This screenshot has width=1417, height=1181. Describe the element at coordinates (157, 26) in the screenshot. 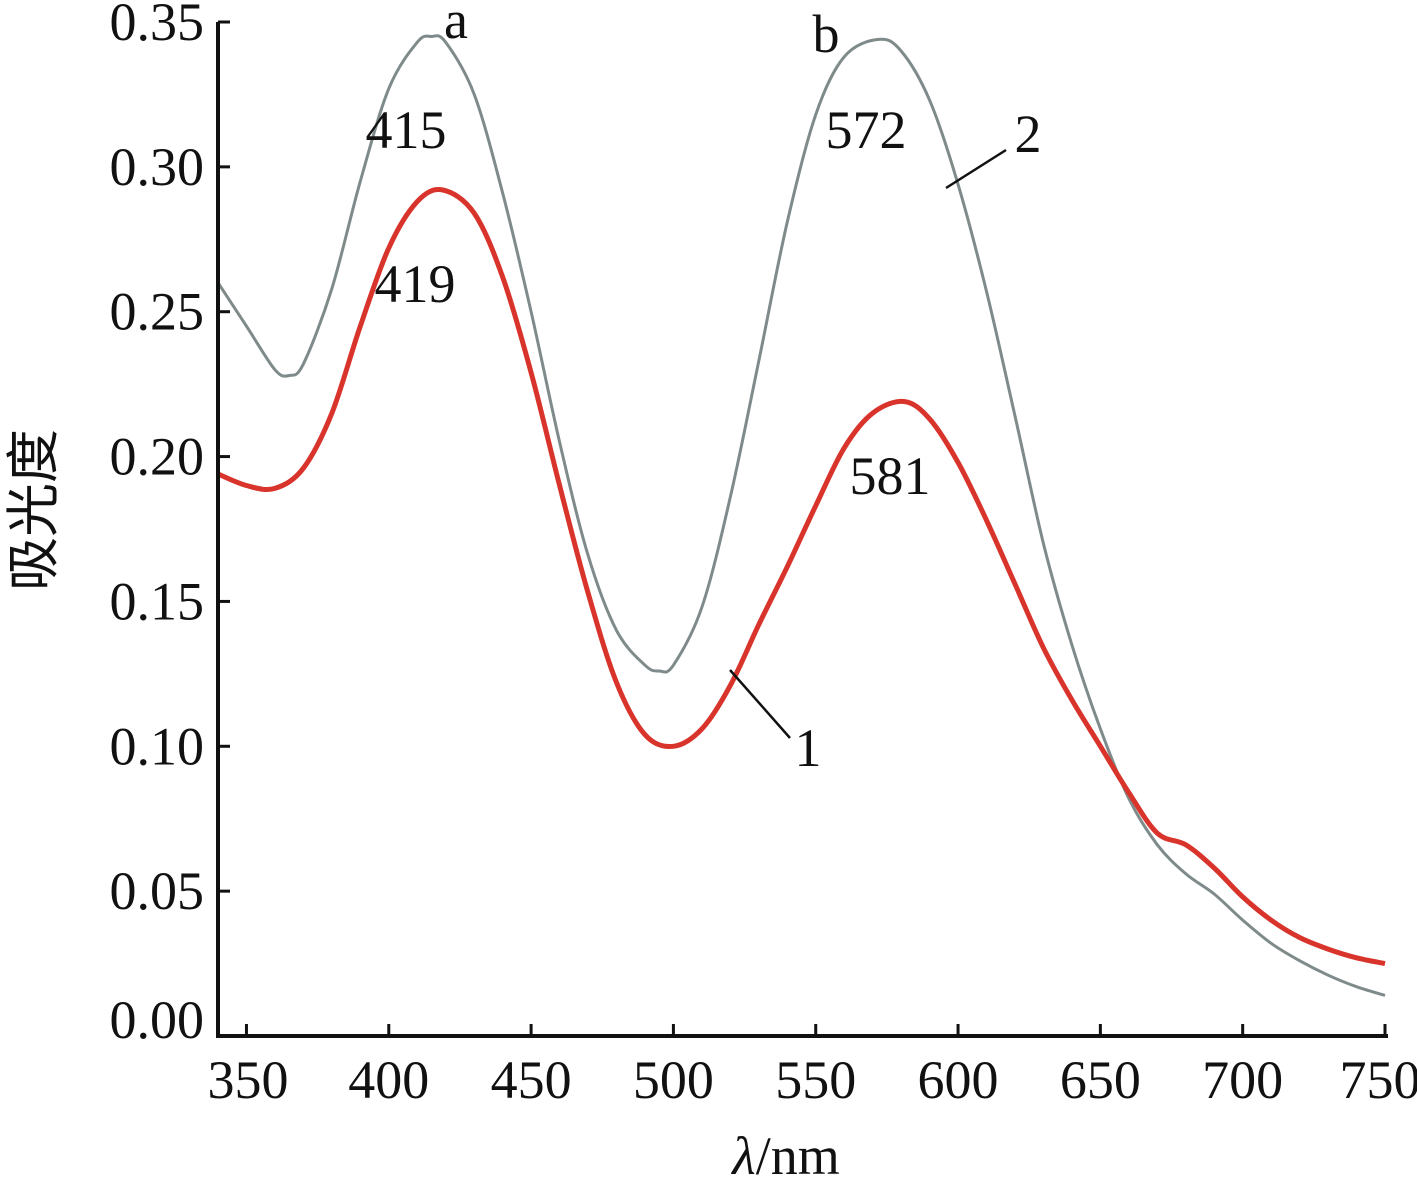

I see `y-tick-label: 0.35` at that location.